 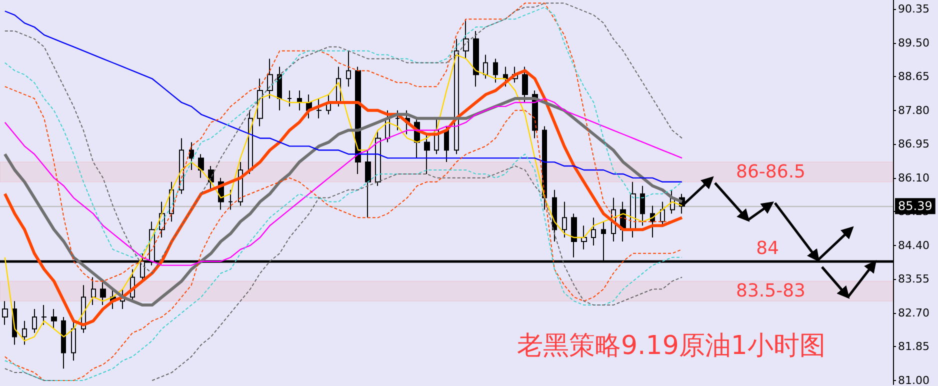 I want to click on y-tick-label: 82.70, so click(x=914, y=313).